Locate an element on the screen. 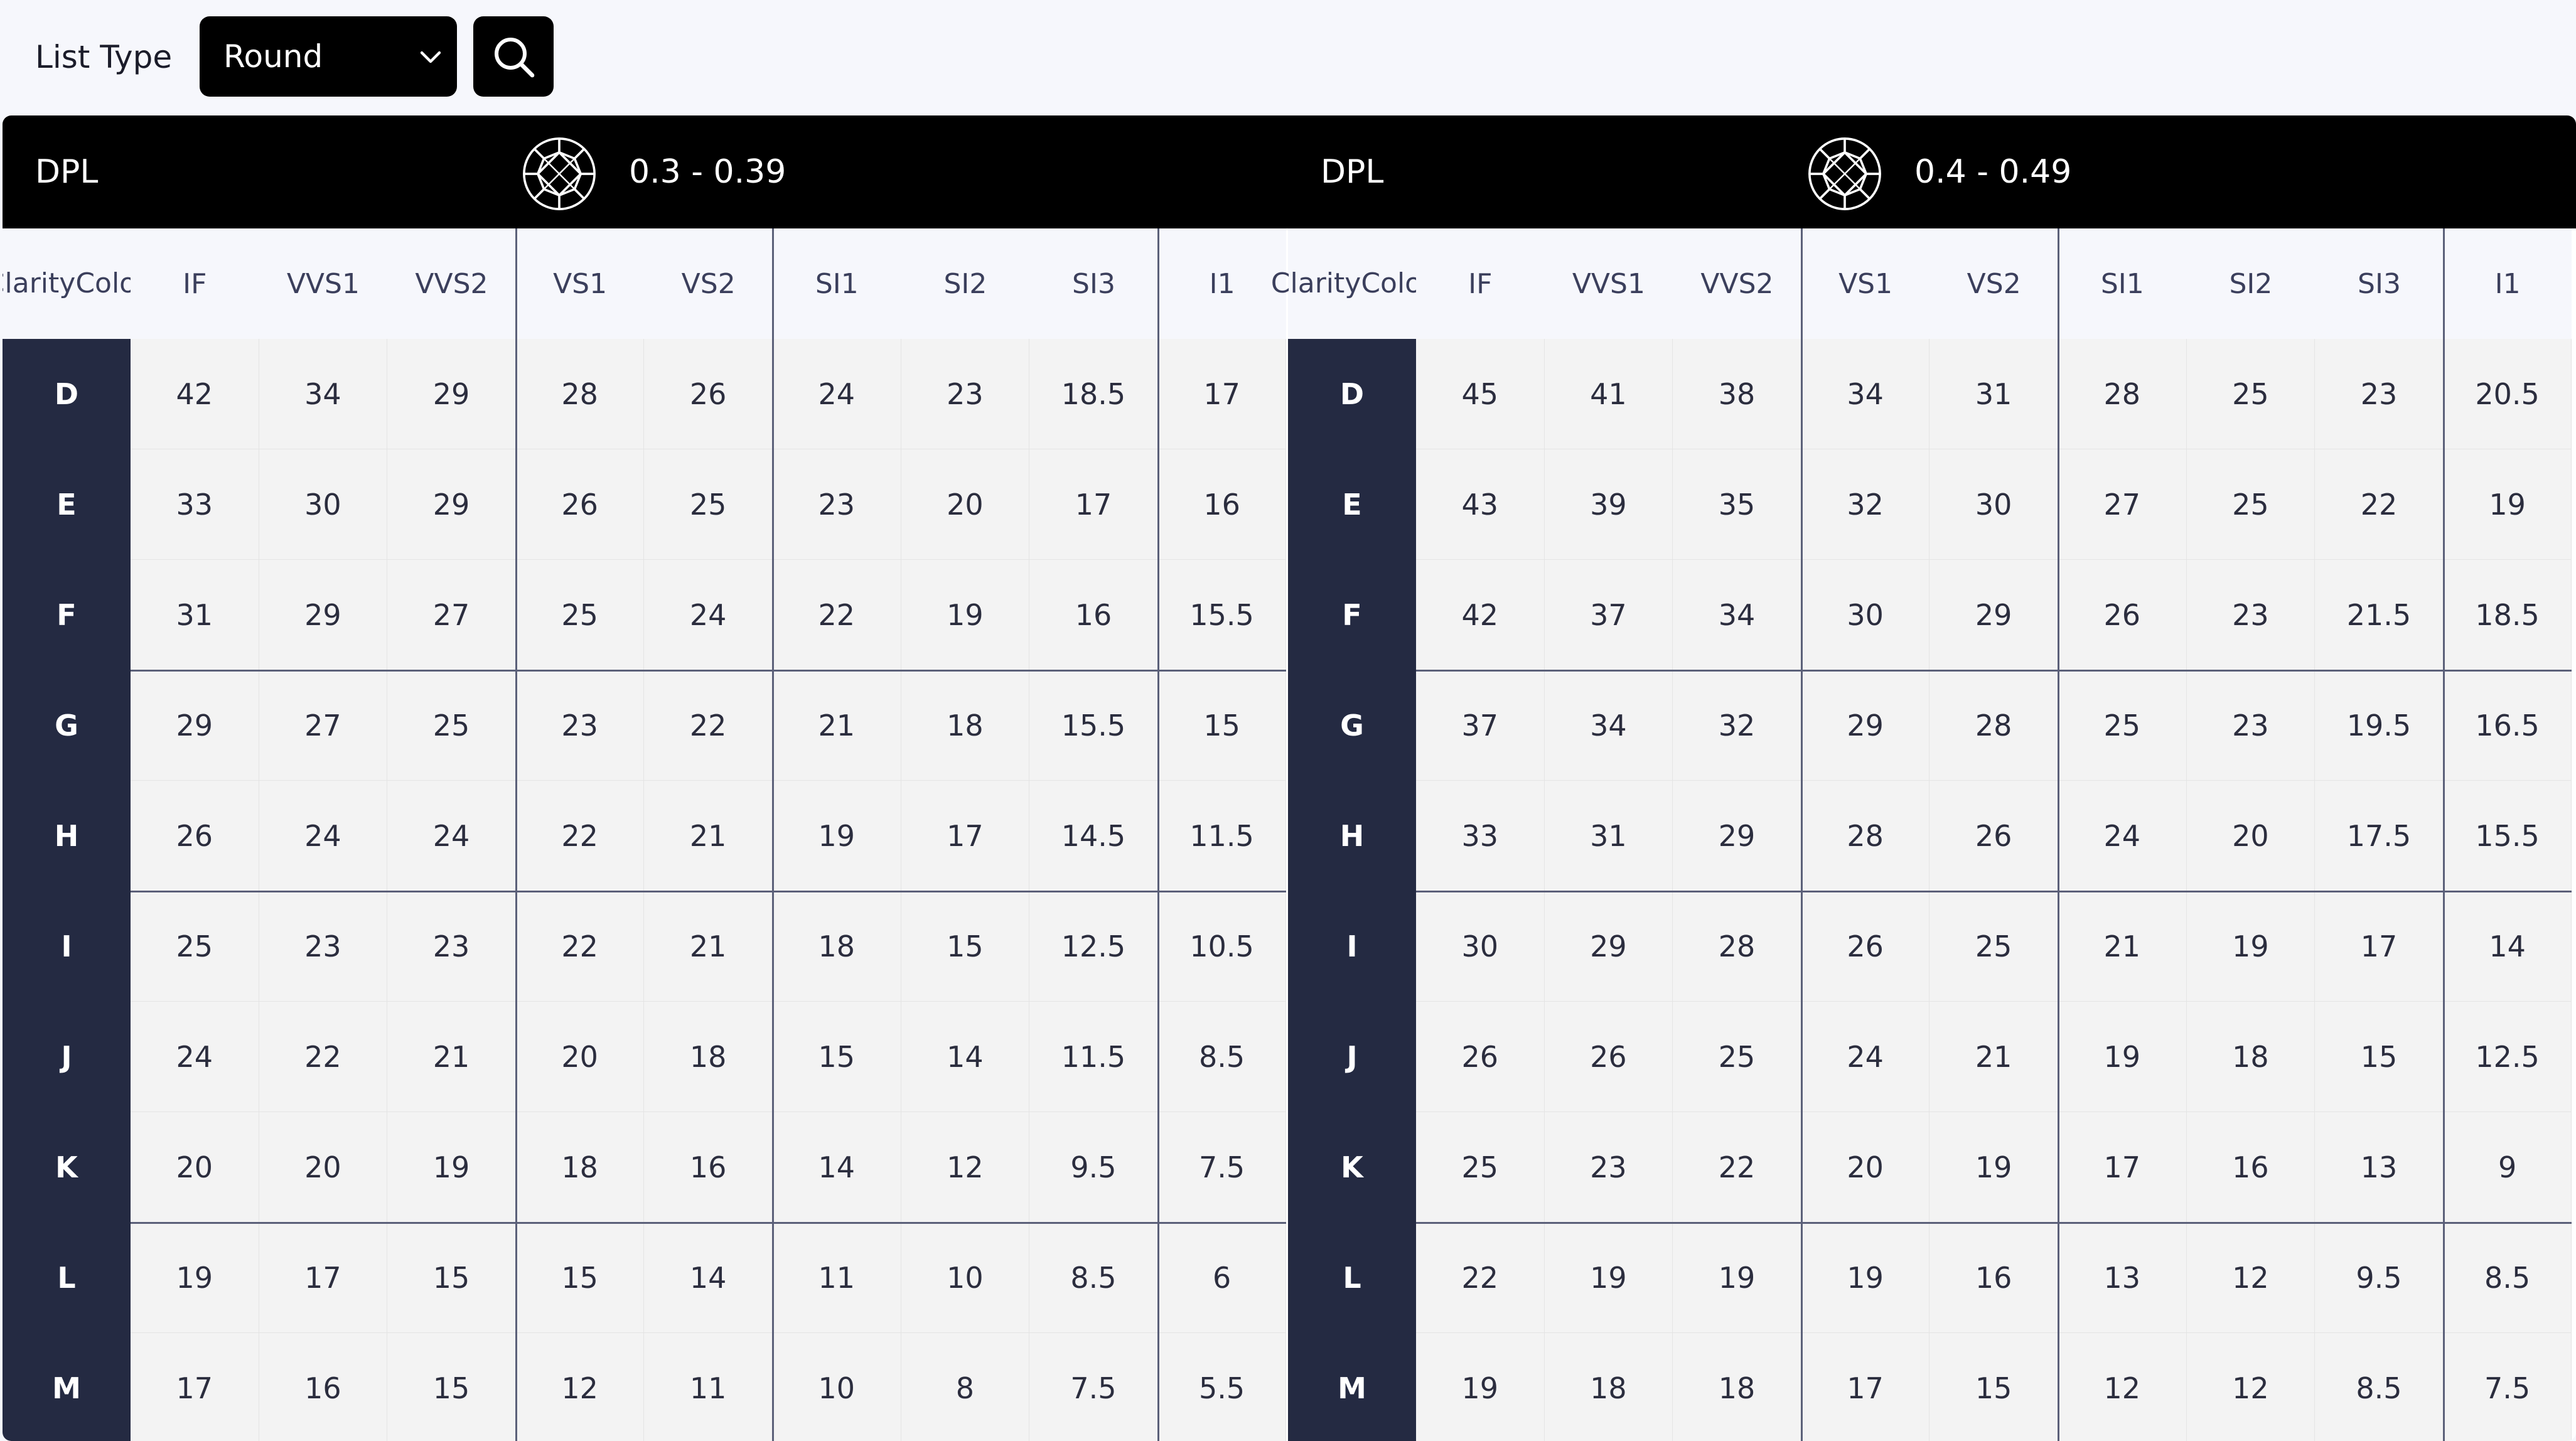 The height and width of the screenshot is (1441, 2576). price-cell: 21.5 is located at coordinates (2379, 615).